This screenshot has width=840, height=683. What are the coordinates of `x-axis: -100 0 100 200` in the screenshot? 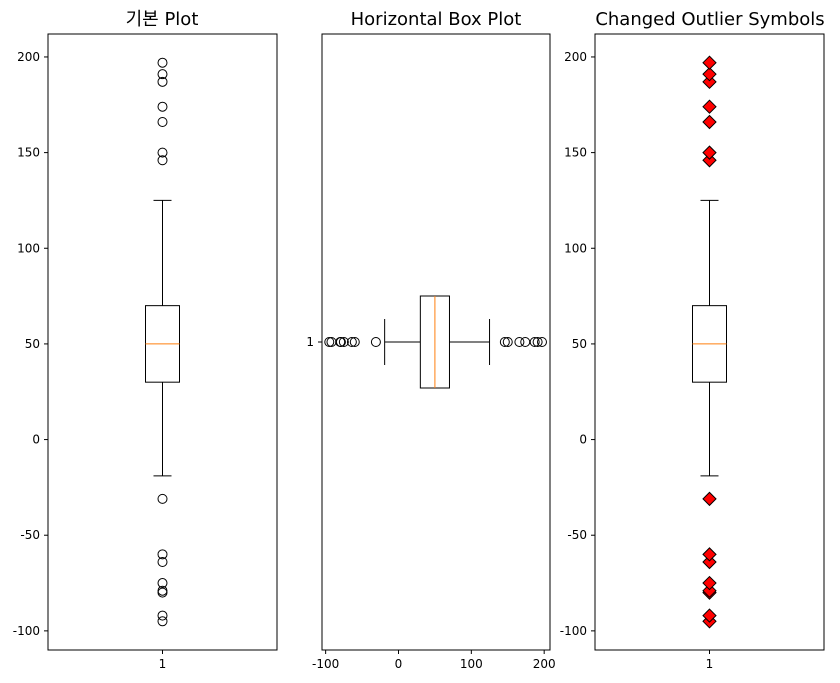 It's located at (434, 660).